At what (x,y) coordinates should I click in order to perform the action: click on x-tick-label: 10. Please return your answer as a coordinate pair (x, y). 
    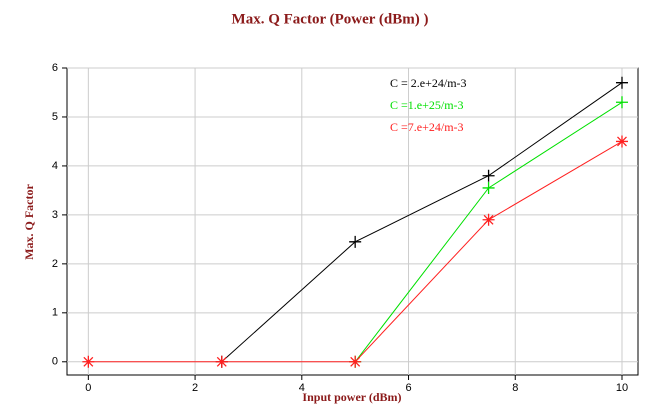
    Looking at the image, I should click on (622, 388).